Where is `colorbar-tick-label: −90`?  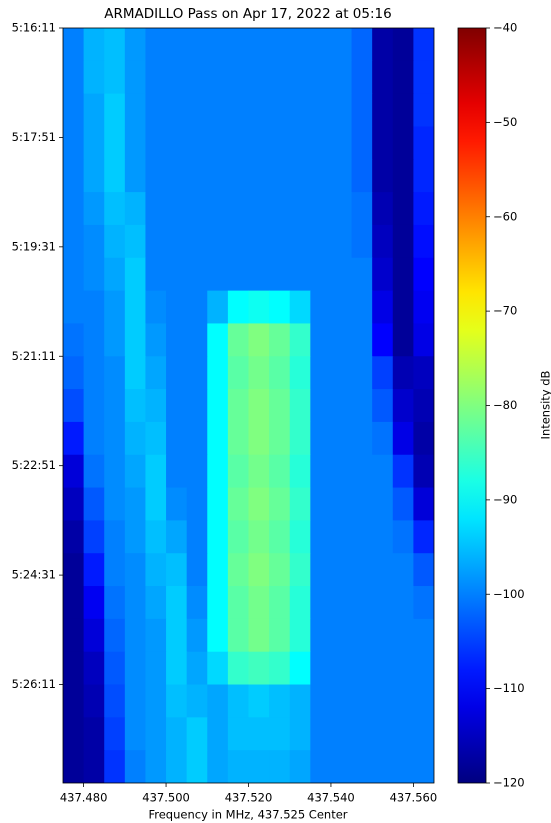 colorbar-tick-label: −90 is located at coordinates (505, 499).